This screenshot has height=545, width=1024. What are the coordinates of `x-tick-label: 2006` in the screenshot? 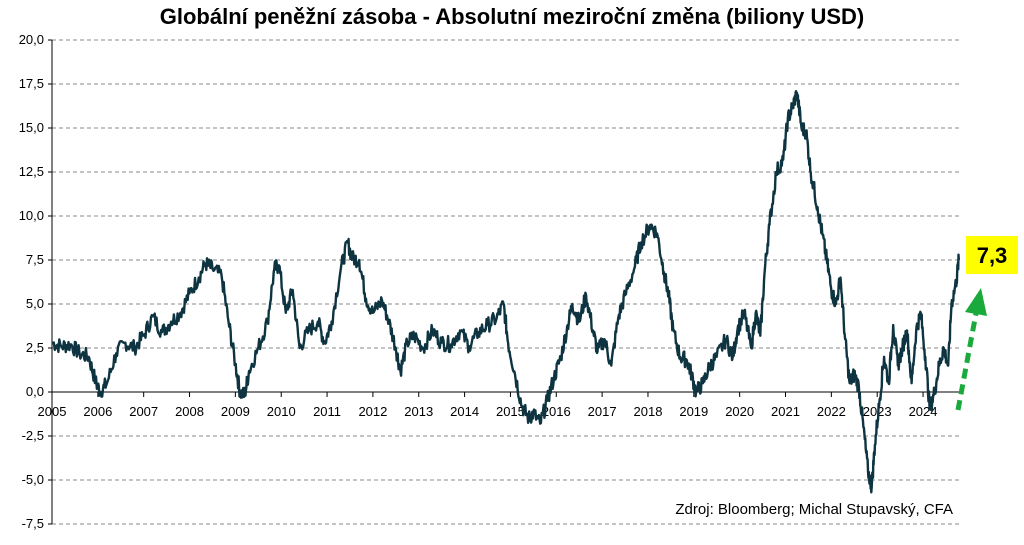 It's located at (97, 411).